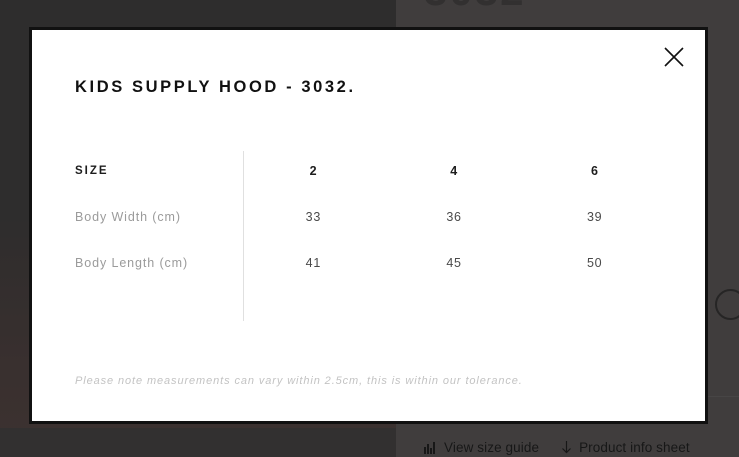 The image size is (739, 457). Describe the element at coordinates (595, 263) in the screenshot. I see `body-length-size-6: 50` at that location.